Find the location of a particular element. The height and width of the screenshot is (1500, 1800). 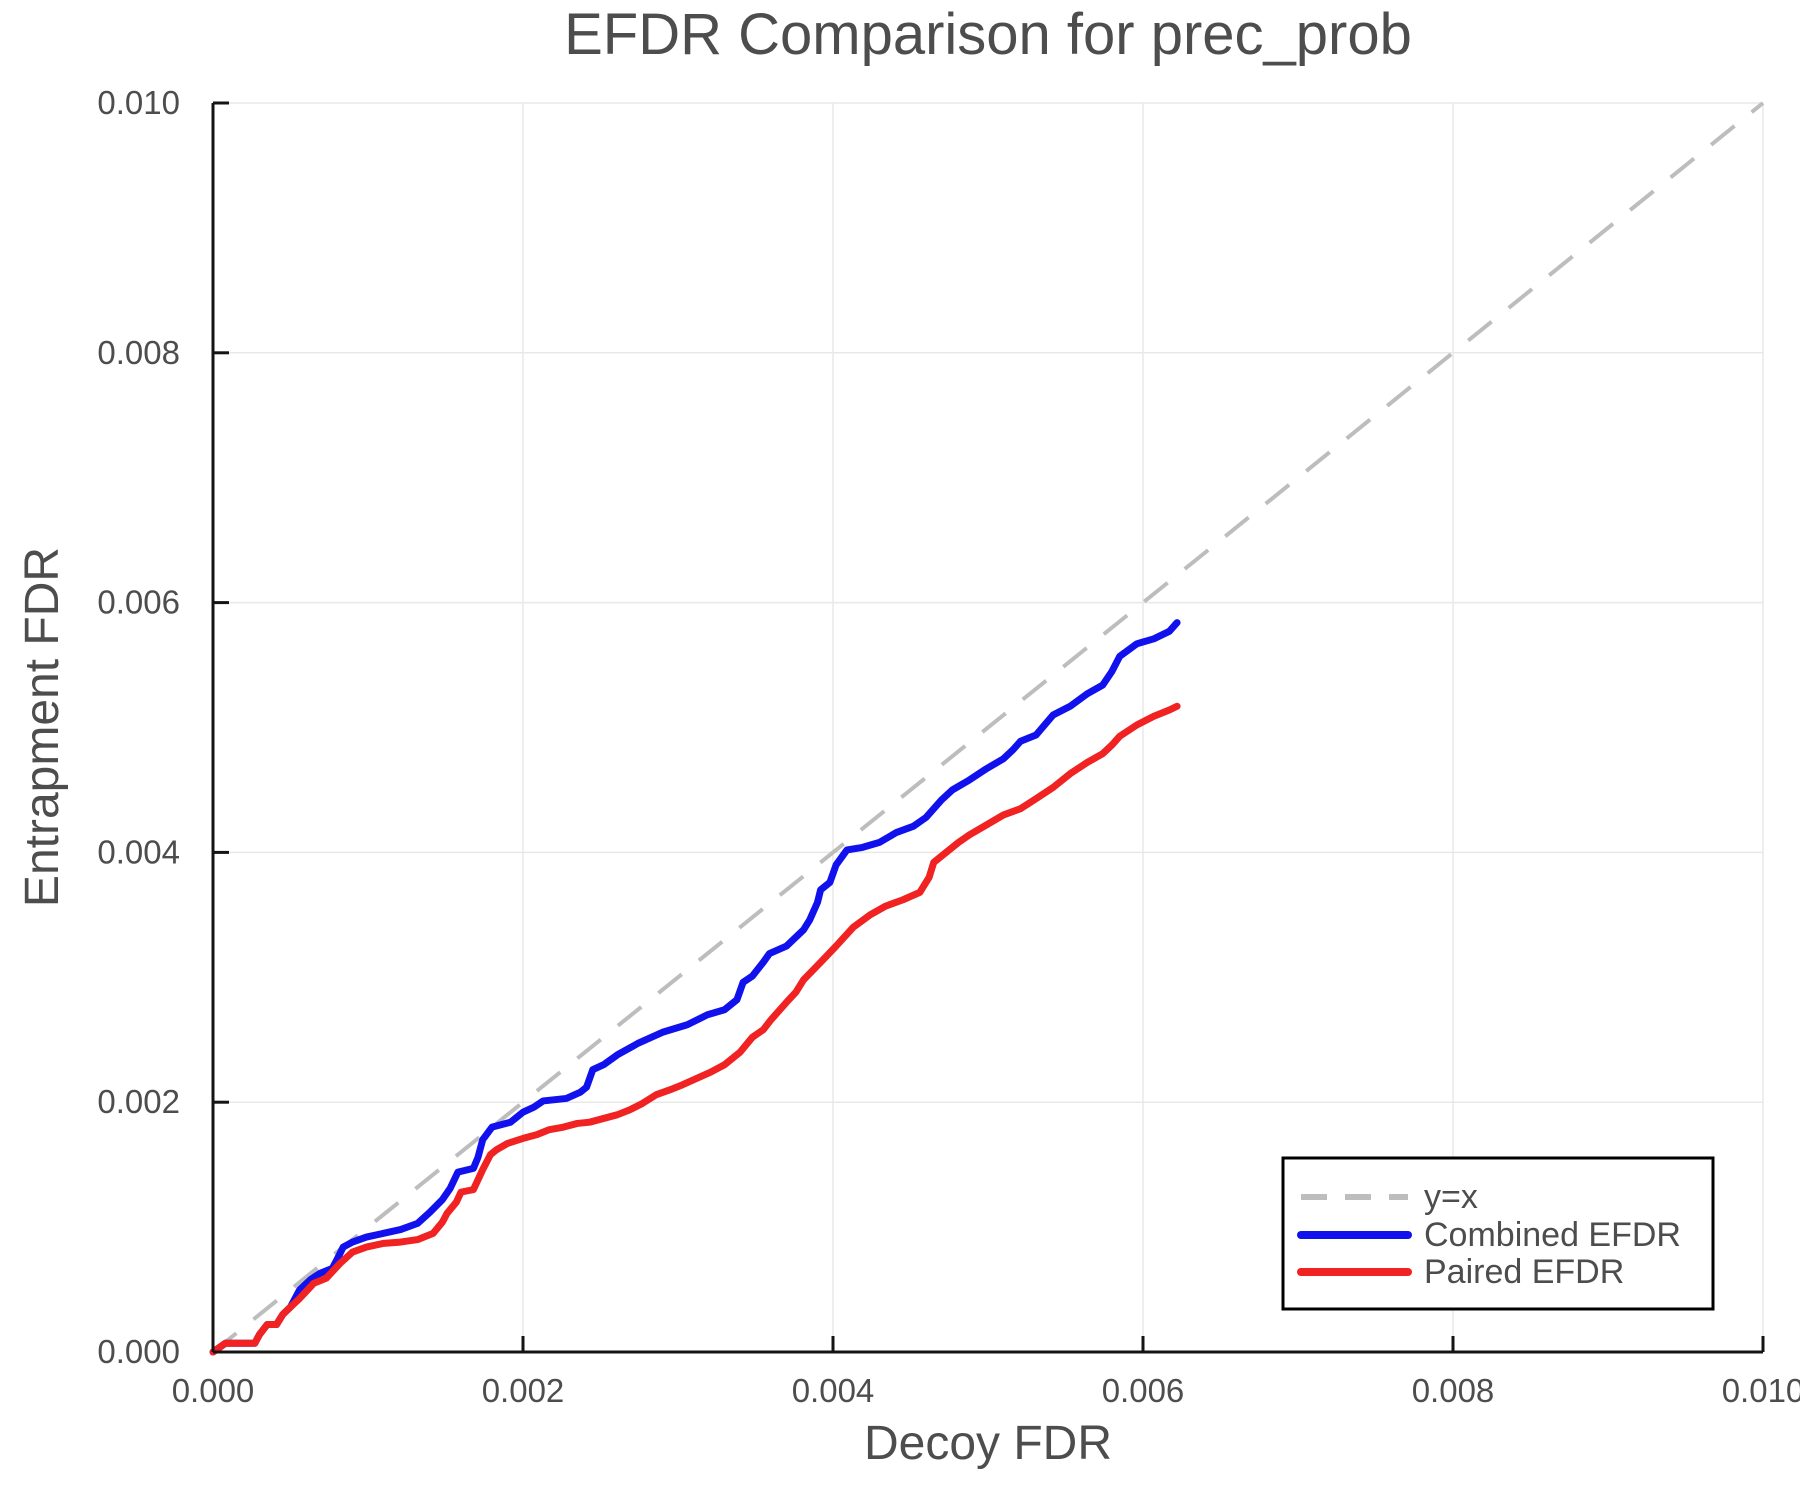

legend-label-paired: Paired EFDR is located at coordinates (1524, 1272).